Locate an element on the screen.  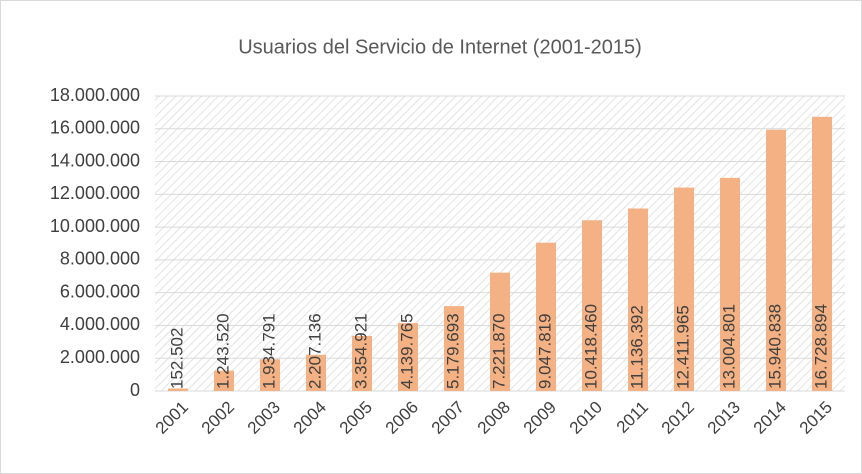
data-label: 11.136.392 is located at coordinates (636, 347).